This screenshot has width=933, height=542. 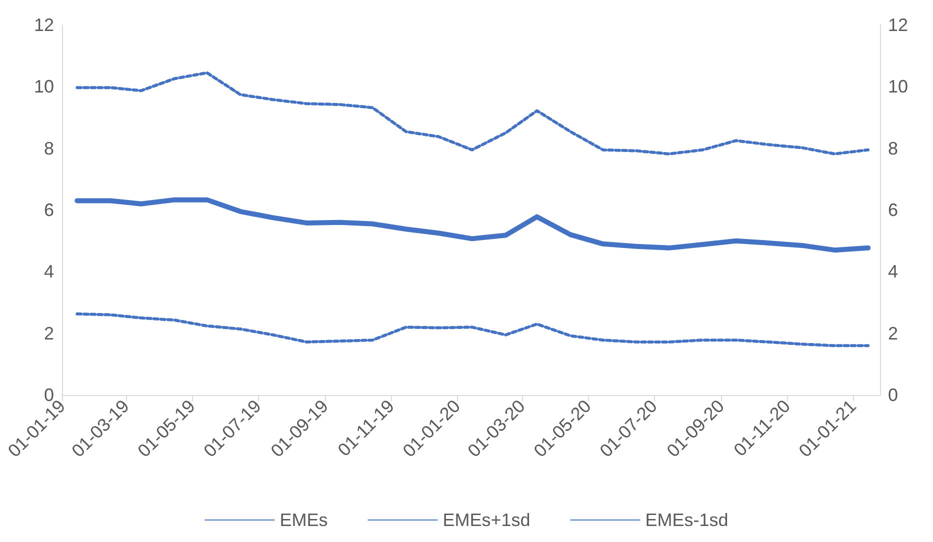 What do you see at coordinates (893, 272) in the screenshot?
I see `y2-tick-label: 4` at bounding box center [893, 272].